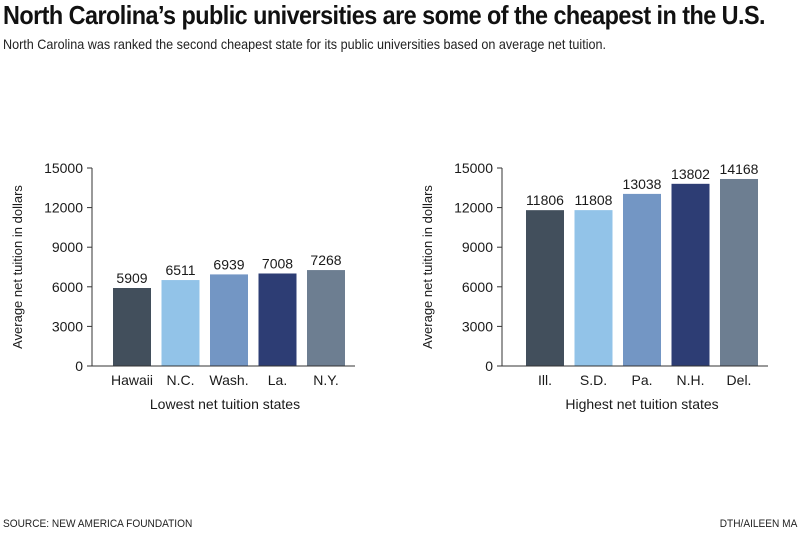 The height and width of the screenshot is (534, 800). I want to click on data-label: 14168, so click(739, 169).